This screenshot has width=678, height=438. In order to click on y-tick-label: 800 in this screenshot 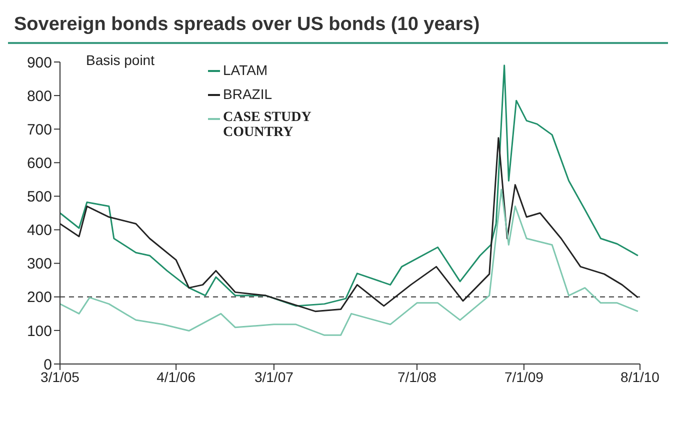, I will do `click(39, 96)`.